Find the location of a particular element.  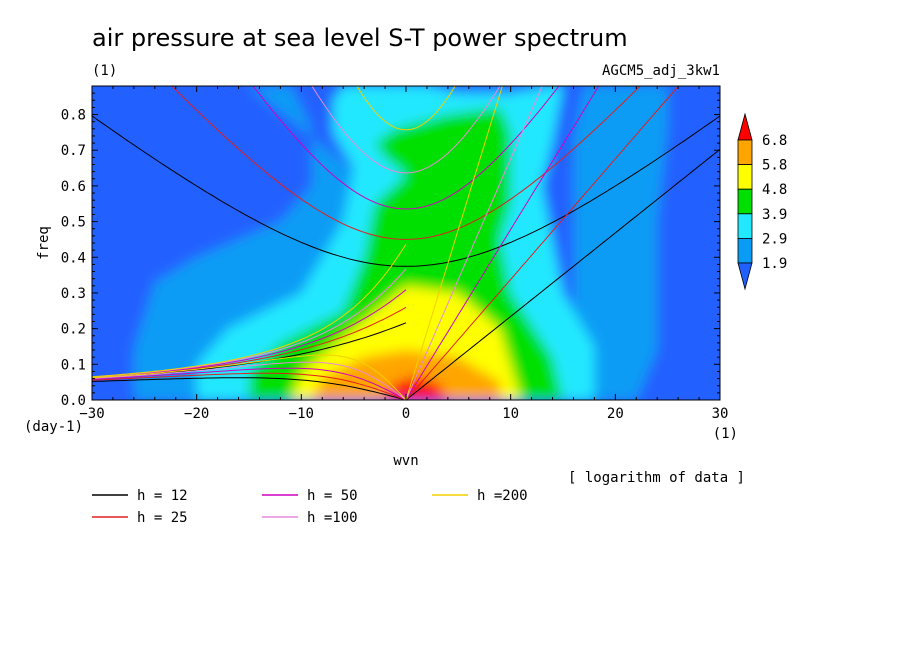

y-tick-label: 0.1 is located at coordinates (73, 365).